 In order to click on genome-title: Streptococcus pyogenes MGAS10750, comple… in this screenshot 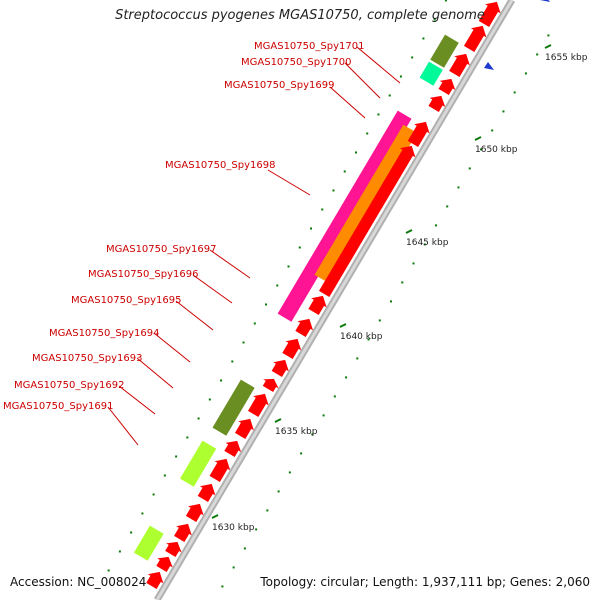, I will do `click(300, 15)`.